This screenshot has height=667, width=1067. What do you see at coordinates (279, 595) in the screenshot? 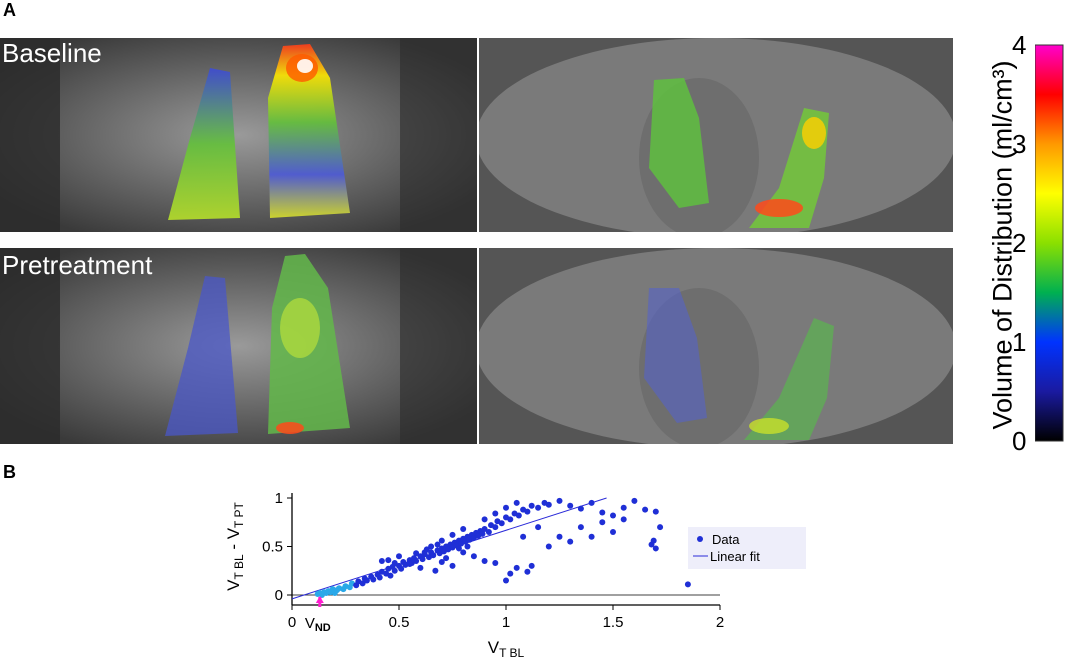
I see `y-tick-label: 0` at bounding box center [279, 595].